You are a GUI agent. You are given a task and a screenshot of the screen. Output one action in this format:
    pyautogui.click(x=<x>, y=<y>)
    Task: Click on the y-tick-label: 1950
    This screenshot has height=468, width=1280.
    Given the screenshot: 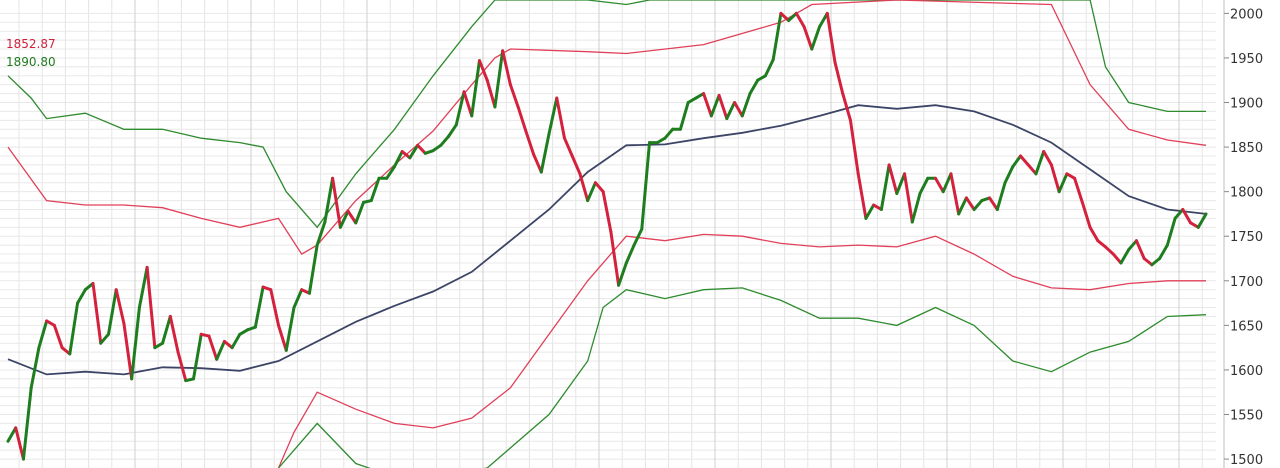 What is the action you would take?
    pyautogui.click(x=1246, y=59)
    